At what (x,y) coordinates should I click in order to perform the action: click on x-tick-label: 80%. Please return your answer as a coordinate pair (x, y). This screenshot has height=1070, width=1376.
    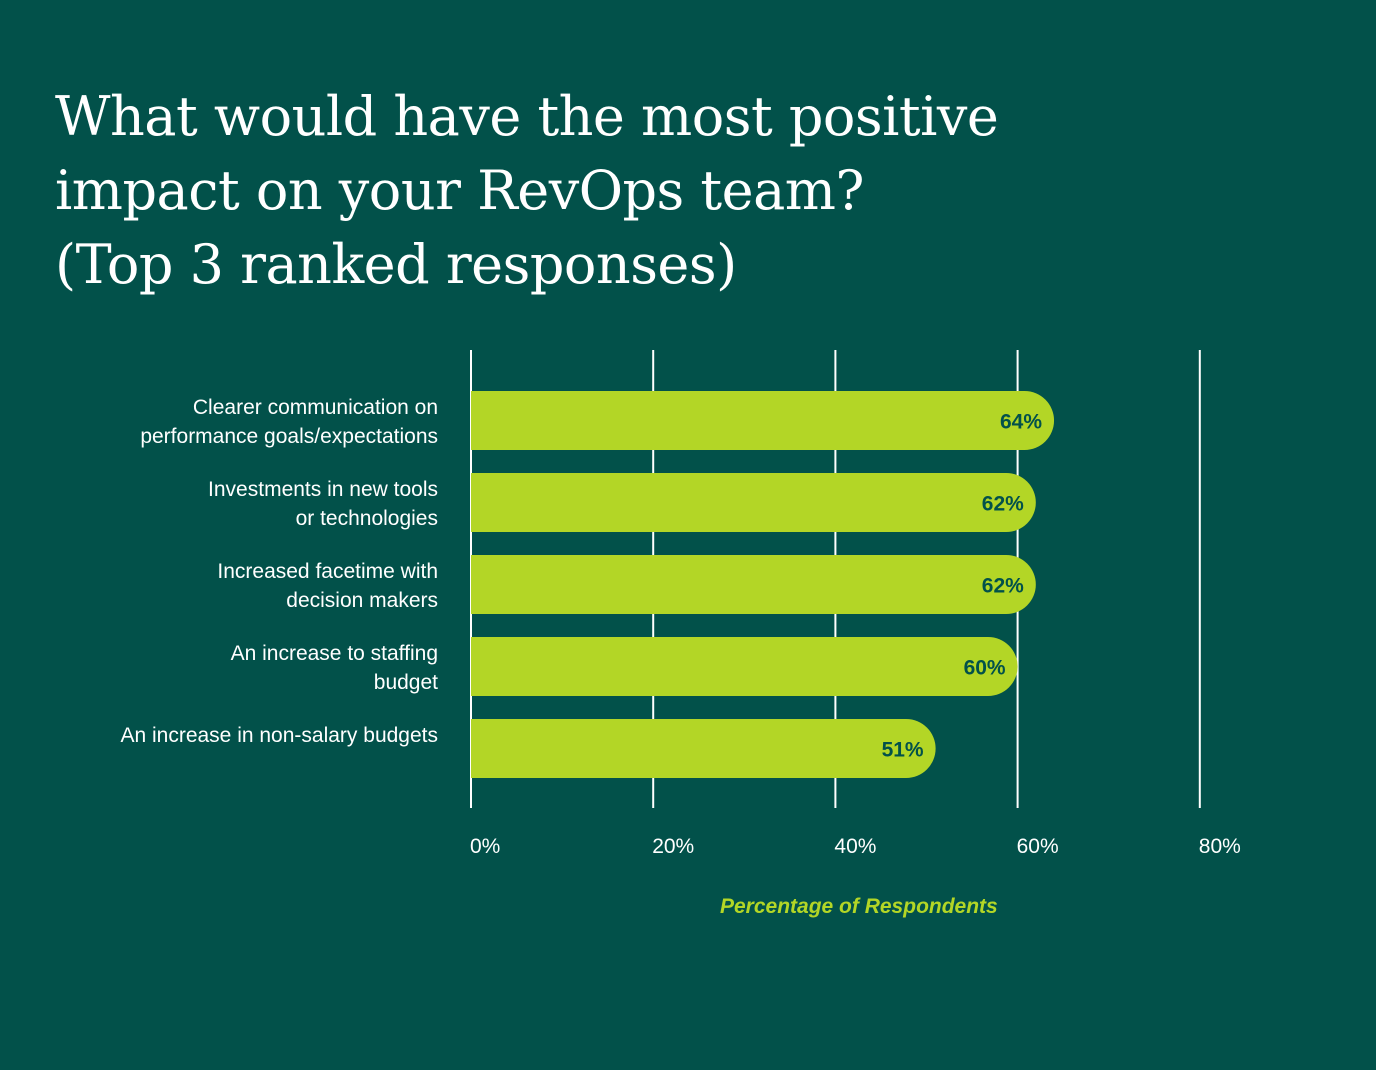
    Looking at the image, I should click on (1219, 846).